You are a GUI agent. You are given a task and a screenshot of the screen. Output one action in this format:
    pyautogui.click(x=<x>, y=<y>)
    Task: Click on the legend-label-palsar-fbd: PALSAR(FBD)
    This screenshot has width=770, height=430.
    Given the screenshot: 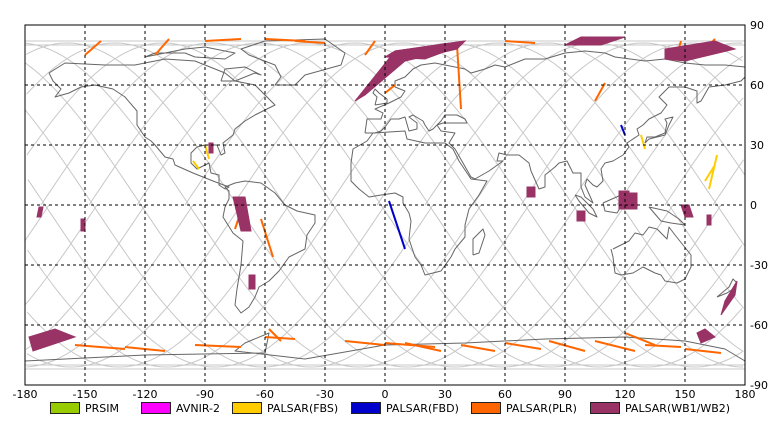 What is the action you would take?
    pyautogui.click(x=422, y=408)
    